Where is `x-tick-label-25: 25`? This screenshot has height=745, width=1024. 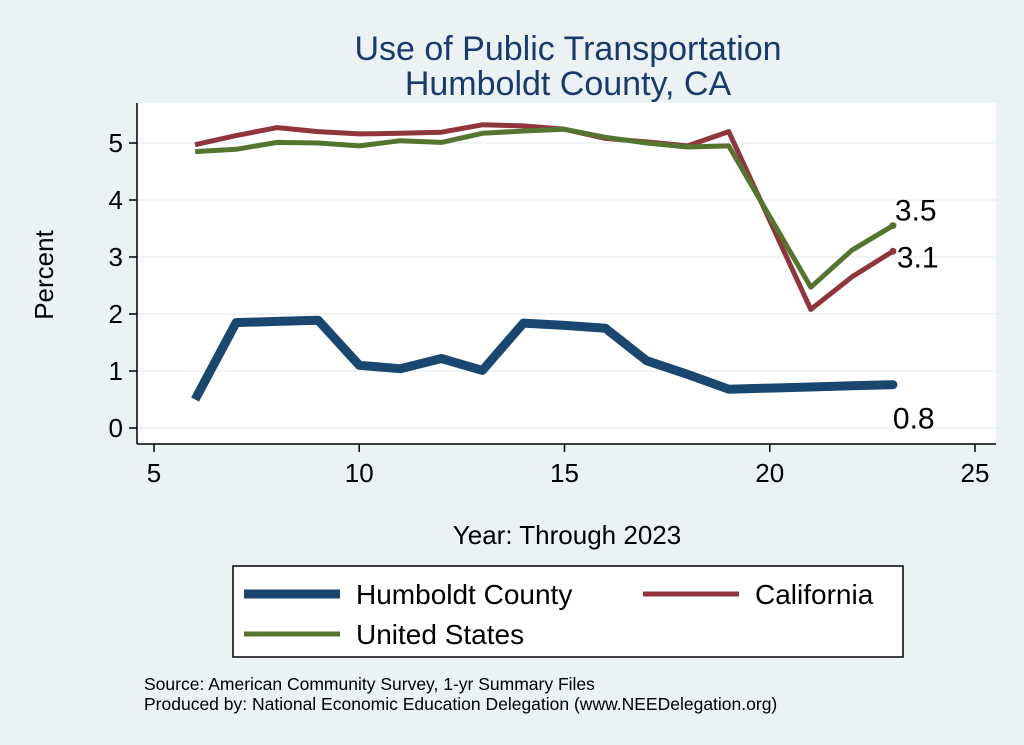 x-tick-label-25: 25 is located at coordinates (975, 473).